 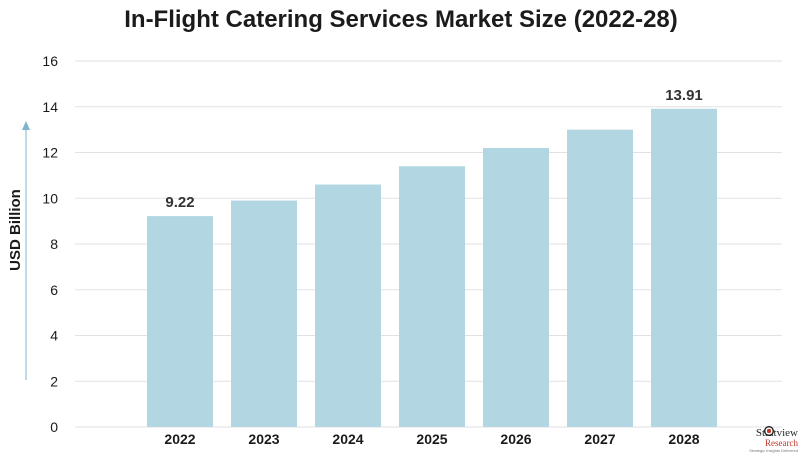 What do you see at coordinates (683, 439) in the screenshot?
I see `x-tick-2028: 2028` at bounding box center [683, 439].